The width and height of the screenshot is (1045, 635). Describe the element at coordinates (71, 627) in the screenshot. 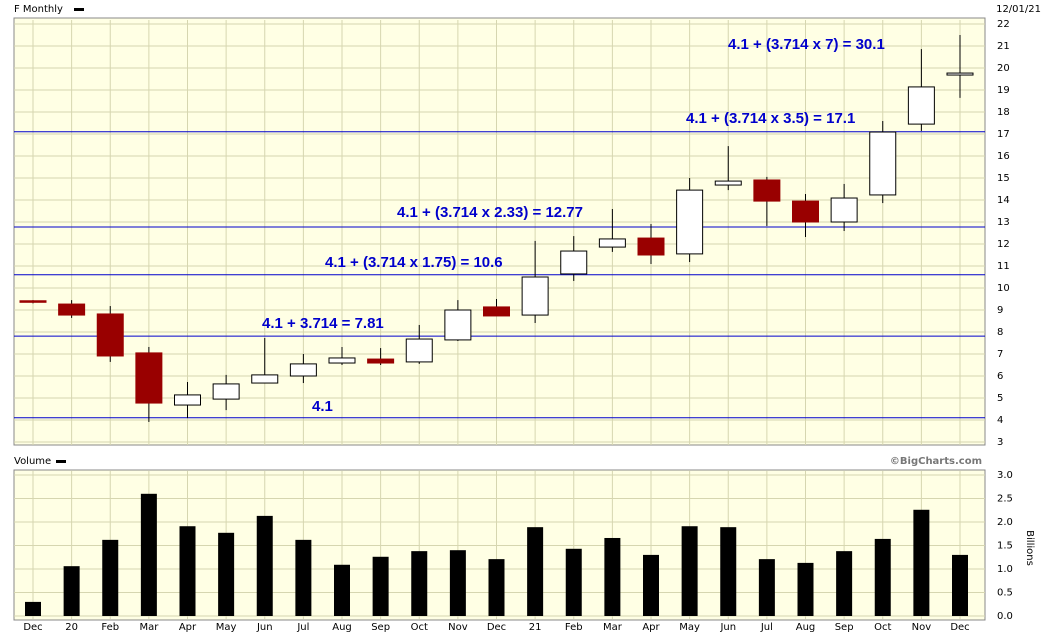

I see `x-tick-label: 20` at that location.